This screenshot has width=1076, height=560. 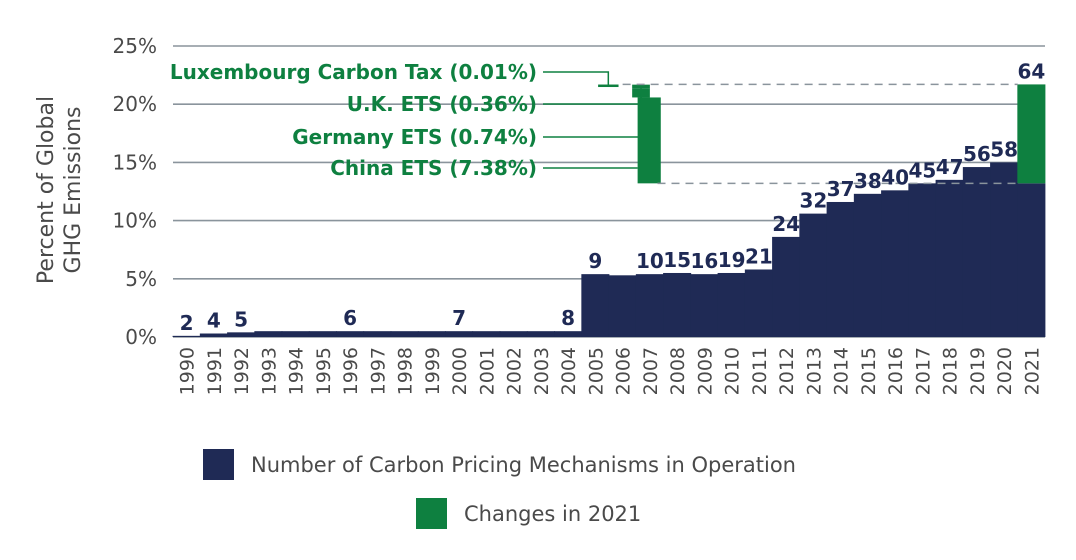 What do you see at coordinates (896, 371) in the screenshot?
I see `x-tick-label: 2016` at bounding box center [896, 371].